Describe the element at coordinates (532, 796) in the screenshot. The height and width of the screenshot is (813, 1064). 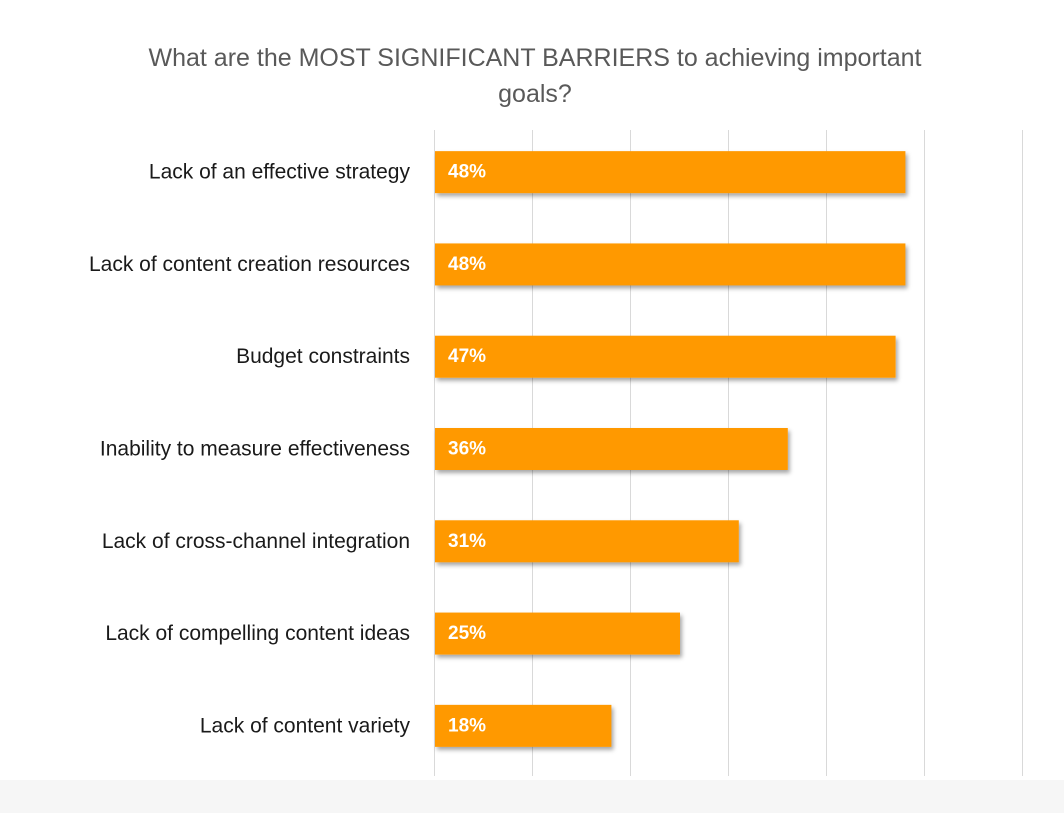
I see `footer-band` at that location.